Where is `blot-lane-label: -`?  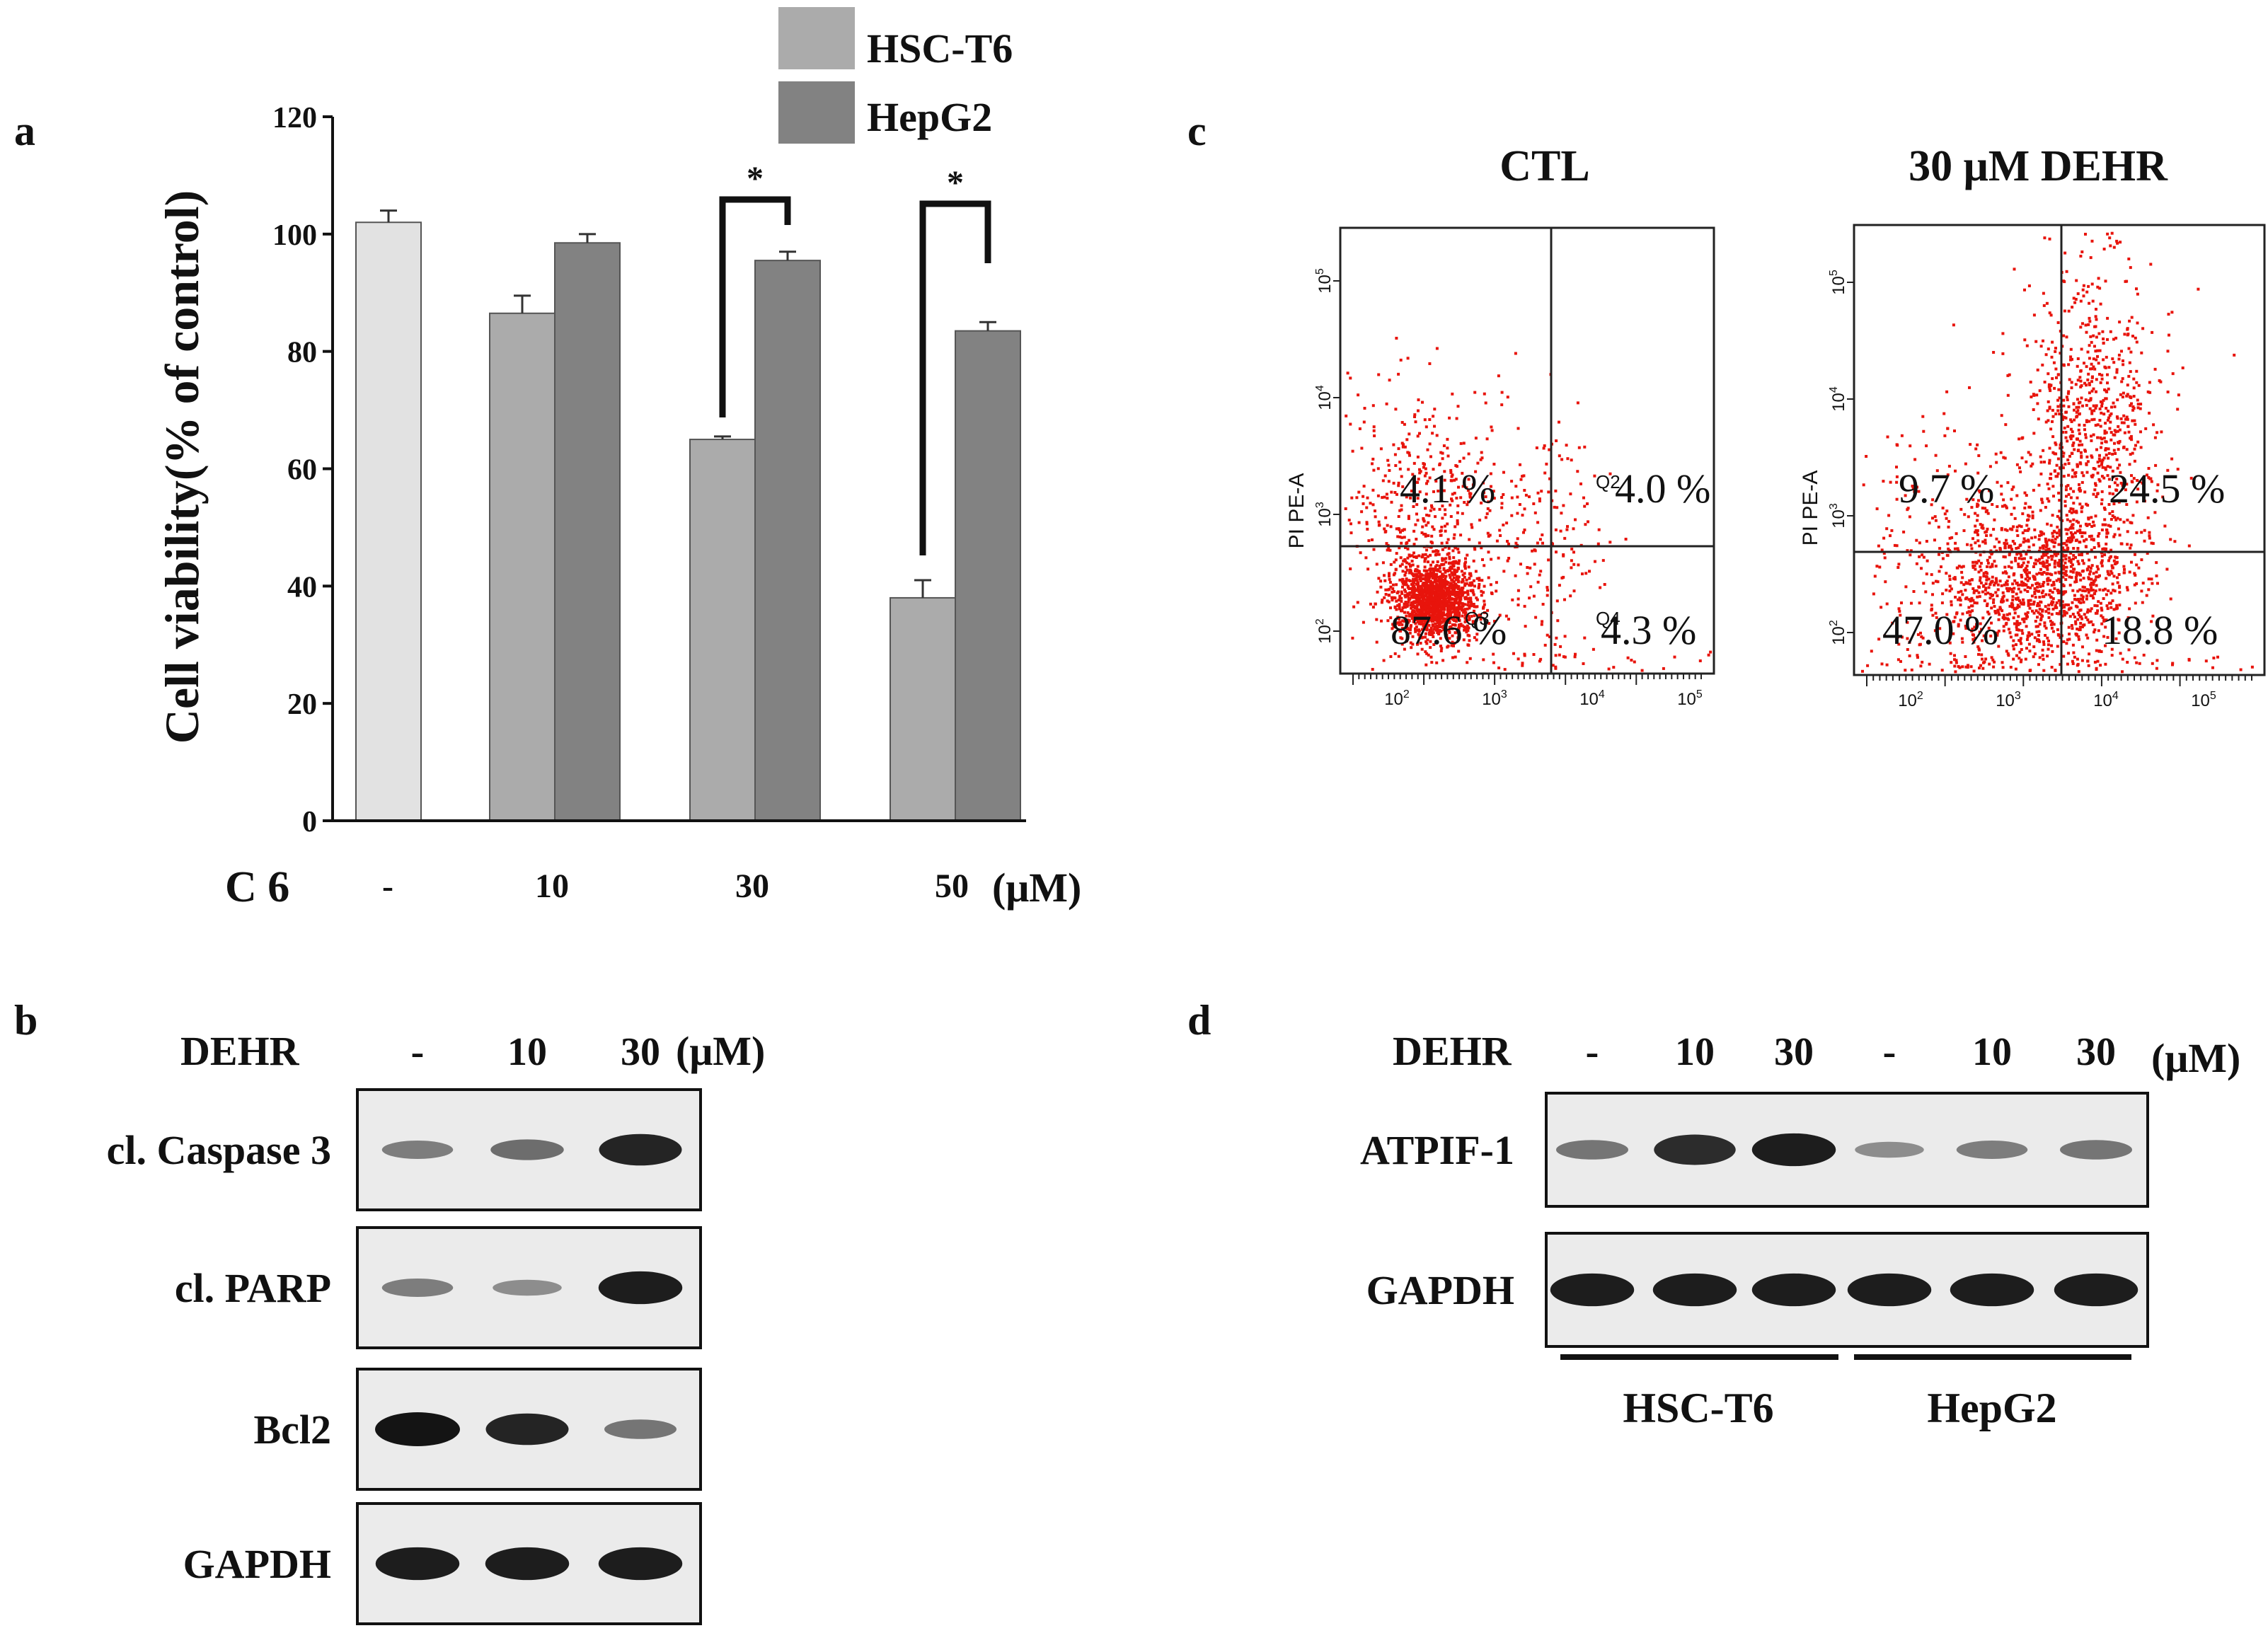 blot-lane-label: - is located at coordinates (418, 1052).